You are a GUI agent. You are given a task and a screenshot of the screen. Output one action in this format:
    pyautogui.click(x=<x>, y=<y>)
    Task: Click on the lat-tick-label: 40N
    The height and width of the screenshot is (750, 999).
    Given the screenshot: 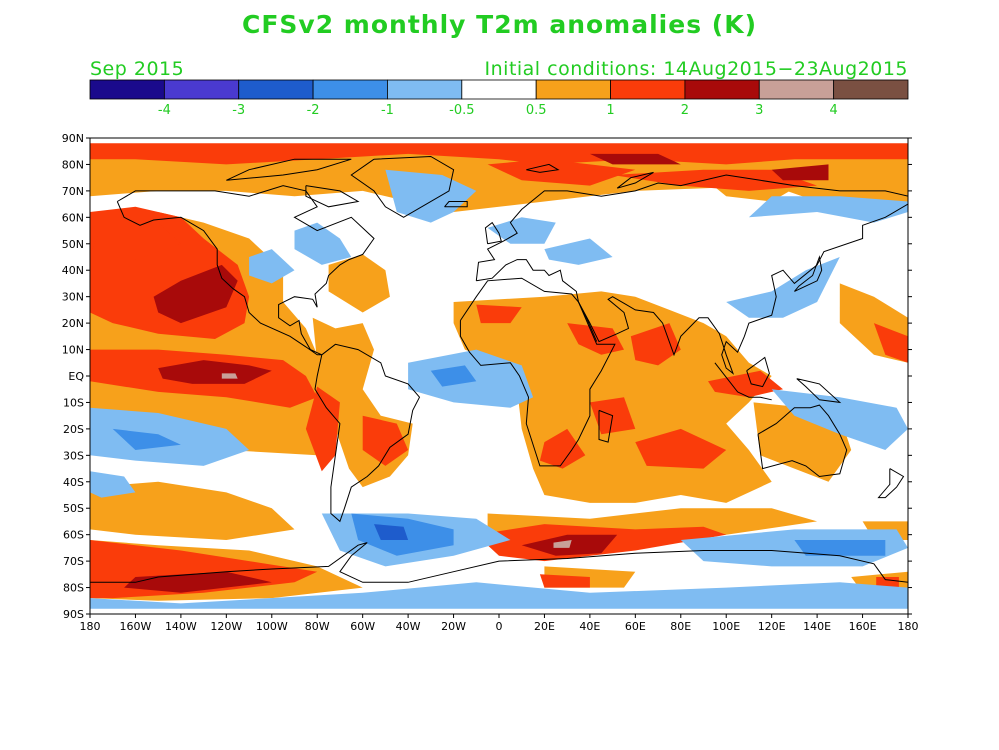 What is the action you would take?
    pyautogui.click(x=73, y=270)
    